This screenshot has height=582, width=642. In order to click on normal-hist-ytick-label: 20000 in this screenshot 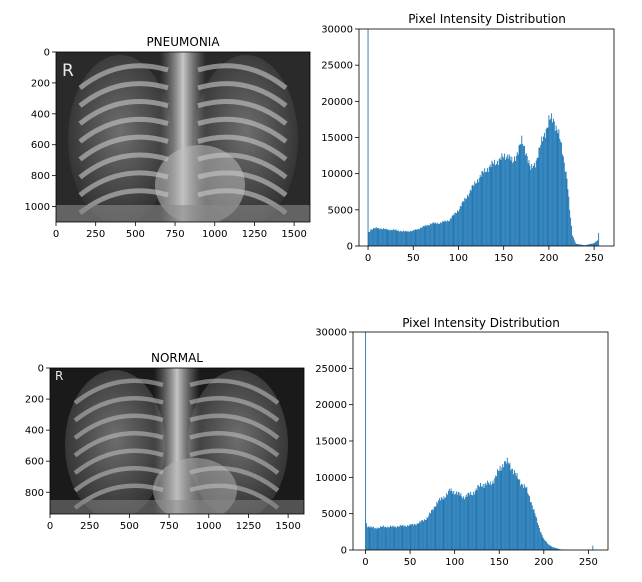, I will do `click(331, 405)`.